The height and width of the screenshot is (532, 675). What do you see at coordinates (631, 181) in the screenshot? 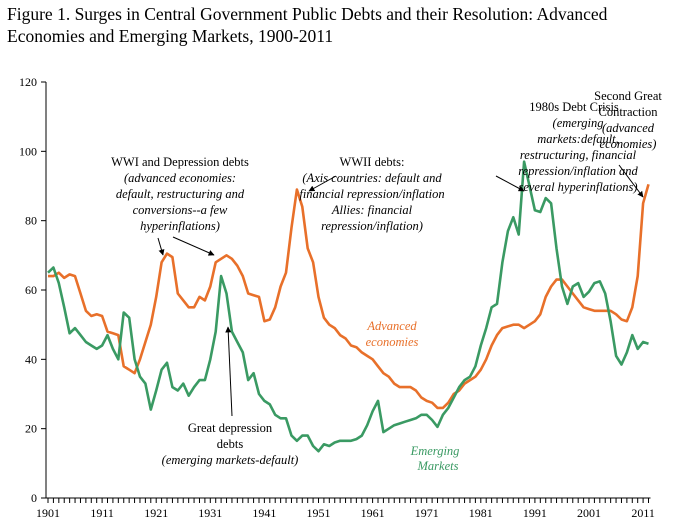
I see `arrow-contraction` at bounding box center [631, 181].